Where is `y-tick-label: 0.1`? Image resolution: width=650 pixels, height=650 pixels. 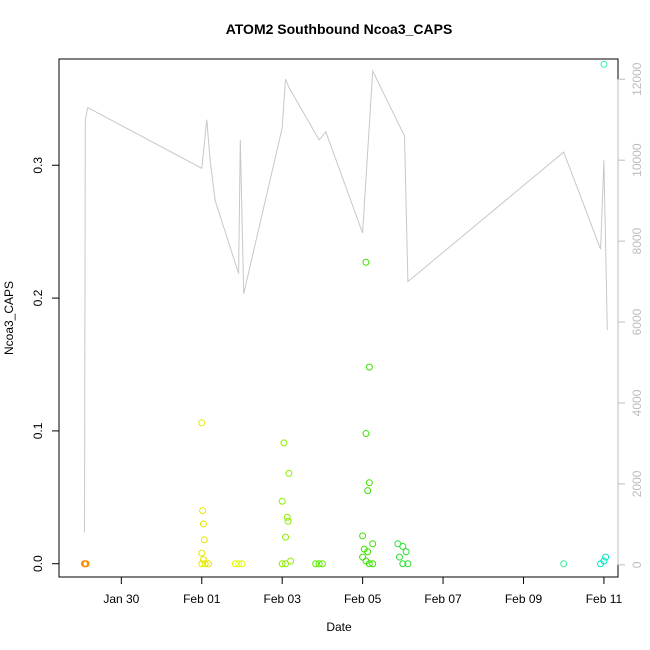
y-tick-label: 0.1 is located at coordinates (38, 430).